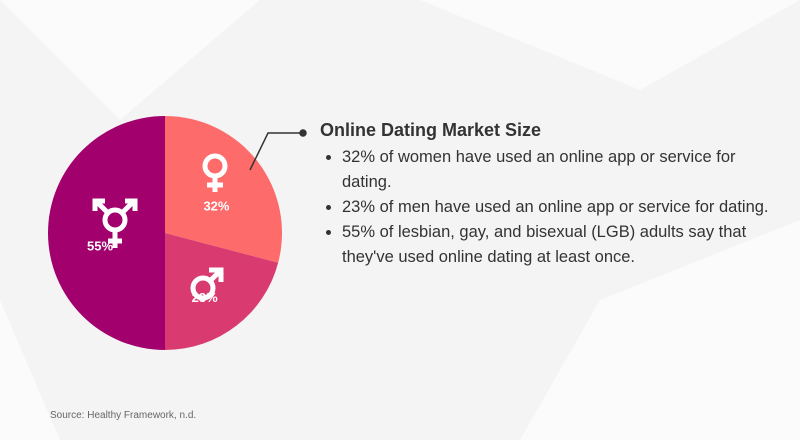 The width and height of the screenshot is (800, 440). Describe the element at coordinates (207, 284) in the screenshot. I see `male-icon` at that location.